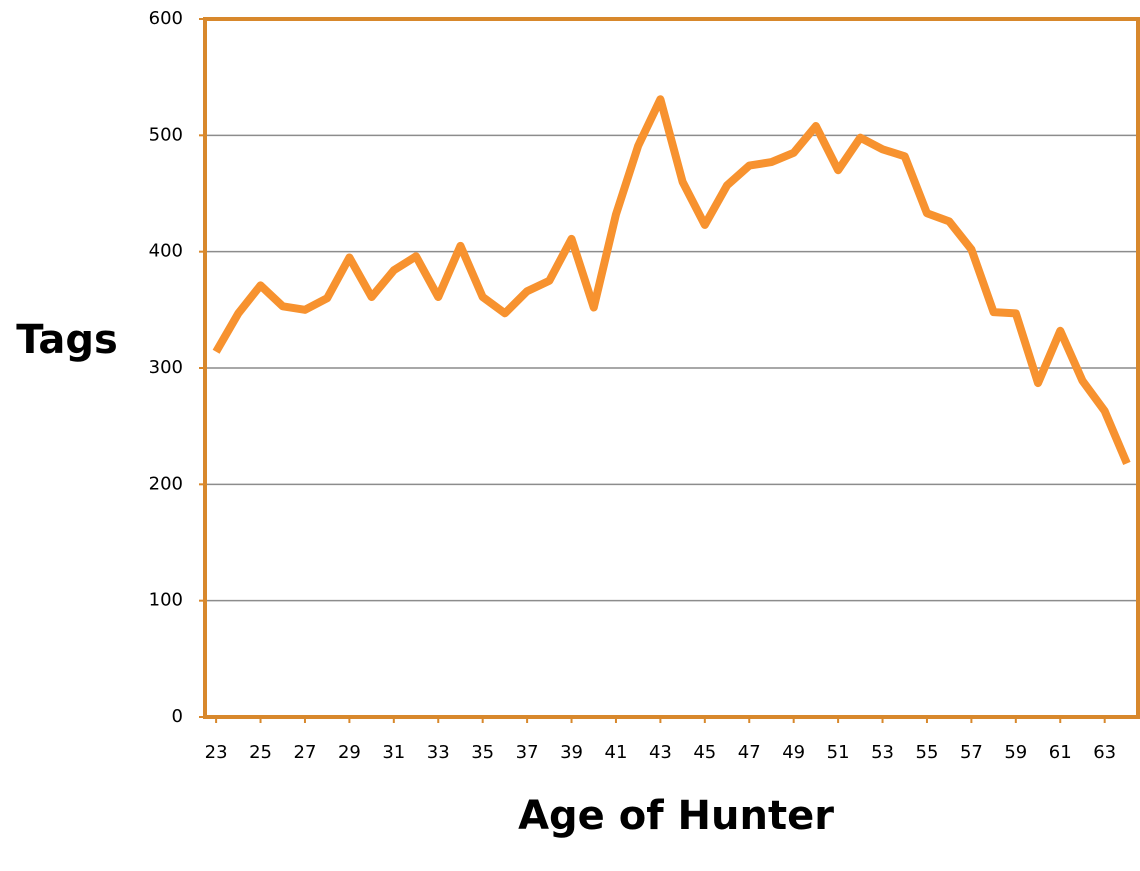 The image size is (1140, 871). Describe the element at coordinates (660, 752) in the screenshot. I see `x-tick-label: 43` at that location.